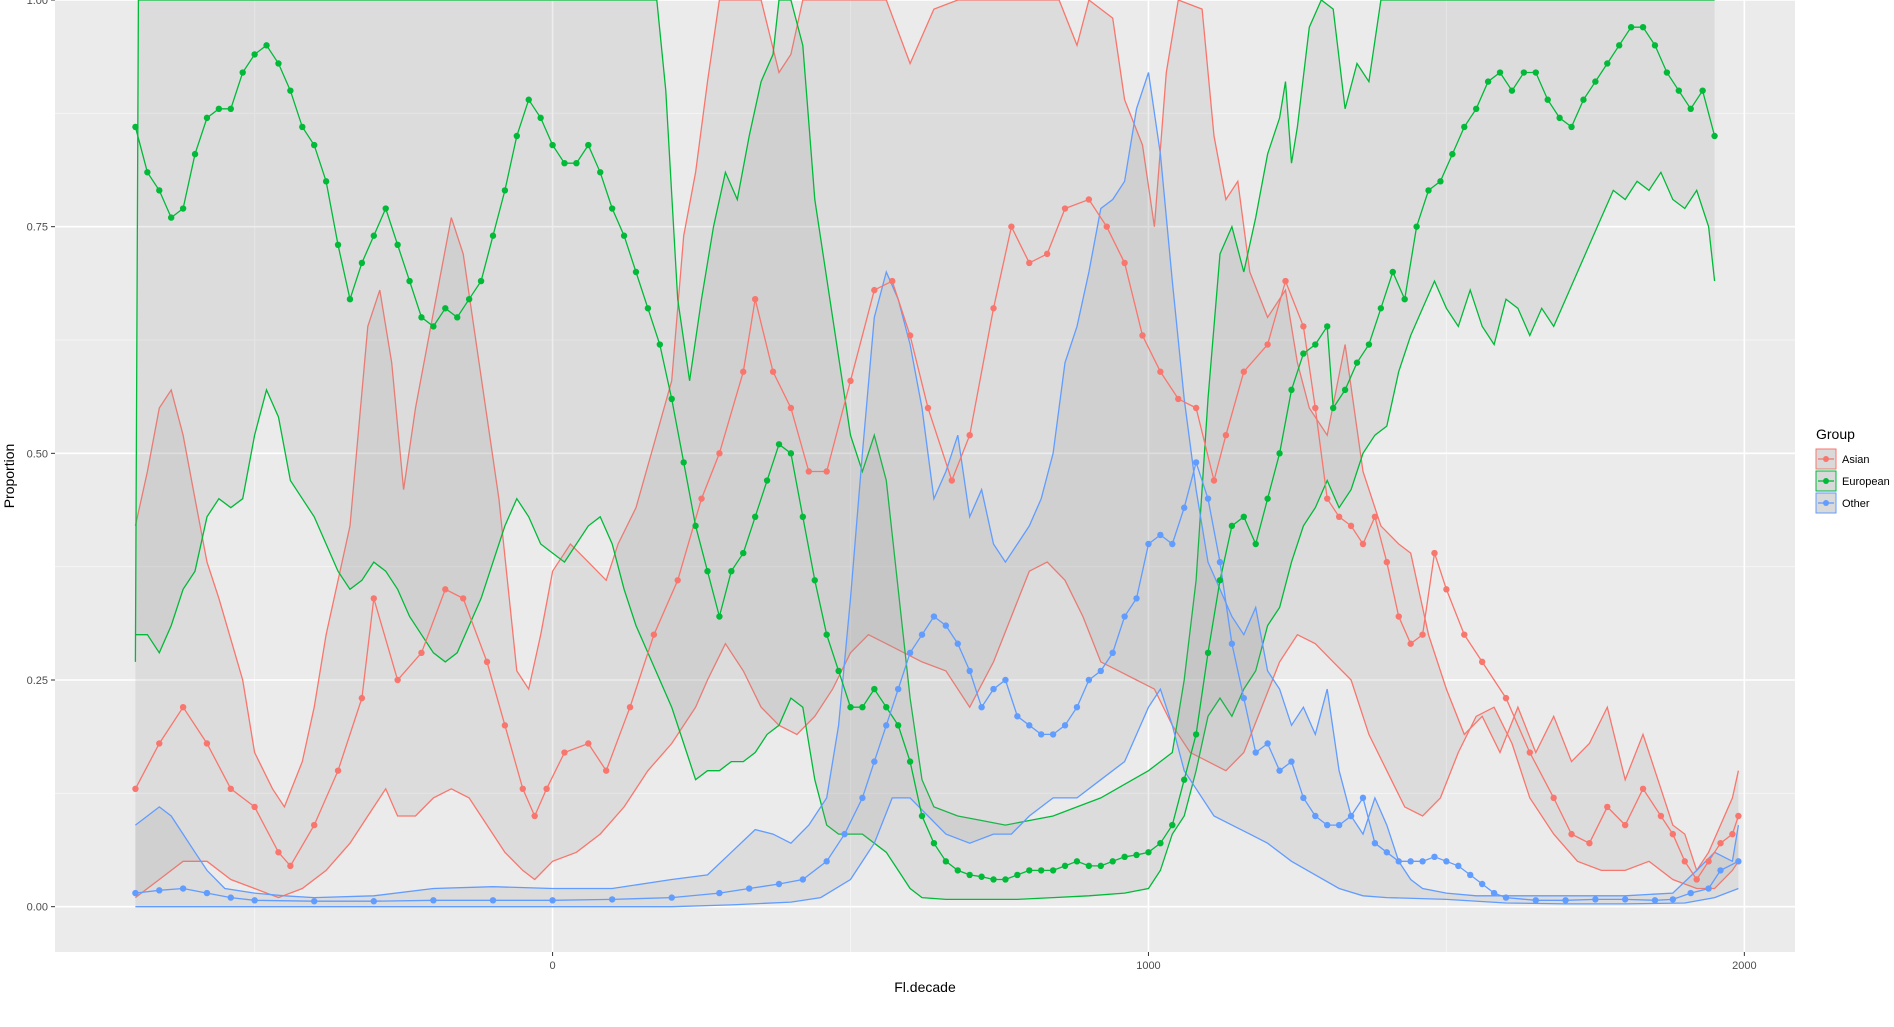 Image resolution: width=1894 pixels, height=1027 pixels. Describe the element at coordinates (37, 454) in the screenshot. I see `y-tick-label: 0.50` at that location.